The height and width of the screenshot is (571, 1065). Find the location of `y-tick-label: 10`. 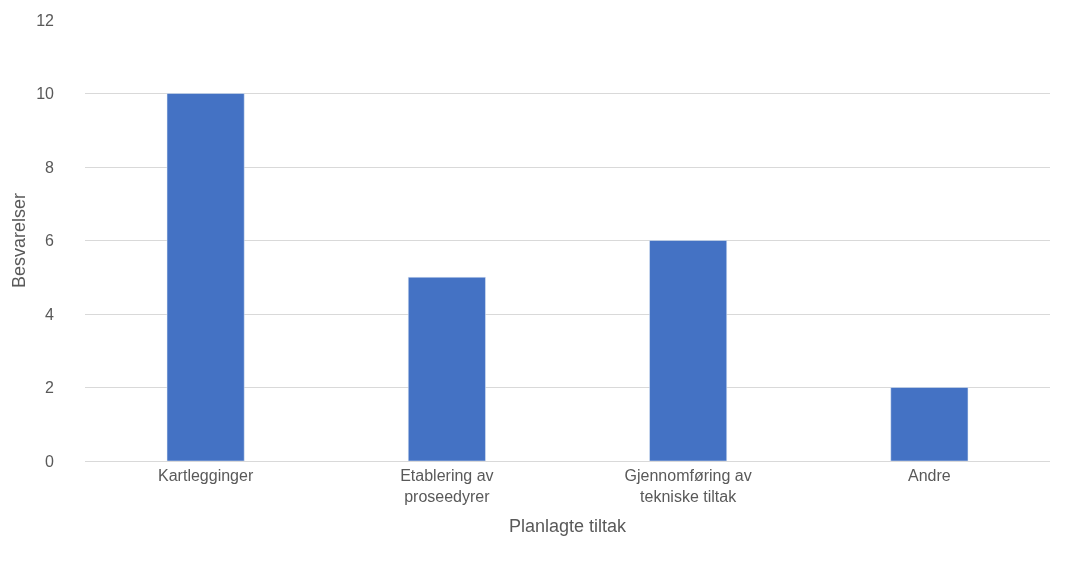

y-tick-label: 10 is located at coordinates (45, 94).